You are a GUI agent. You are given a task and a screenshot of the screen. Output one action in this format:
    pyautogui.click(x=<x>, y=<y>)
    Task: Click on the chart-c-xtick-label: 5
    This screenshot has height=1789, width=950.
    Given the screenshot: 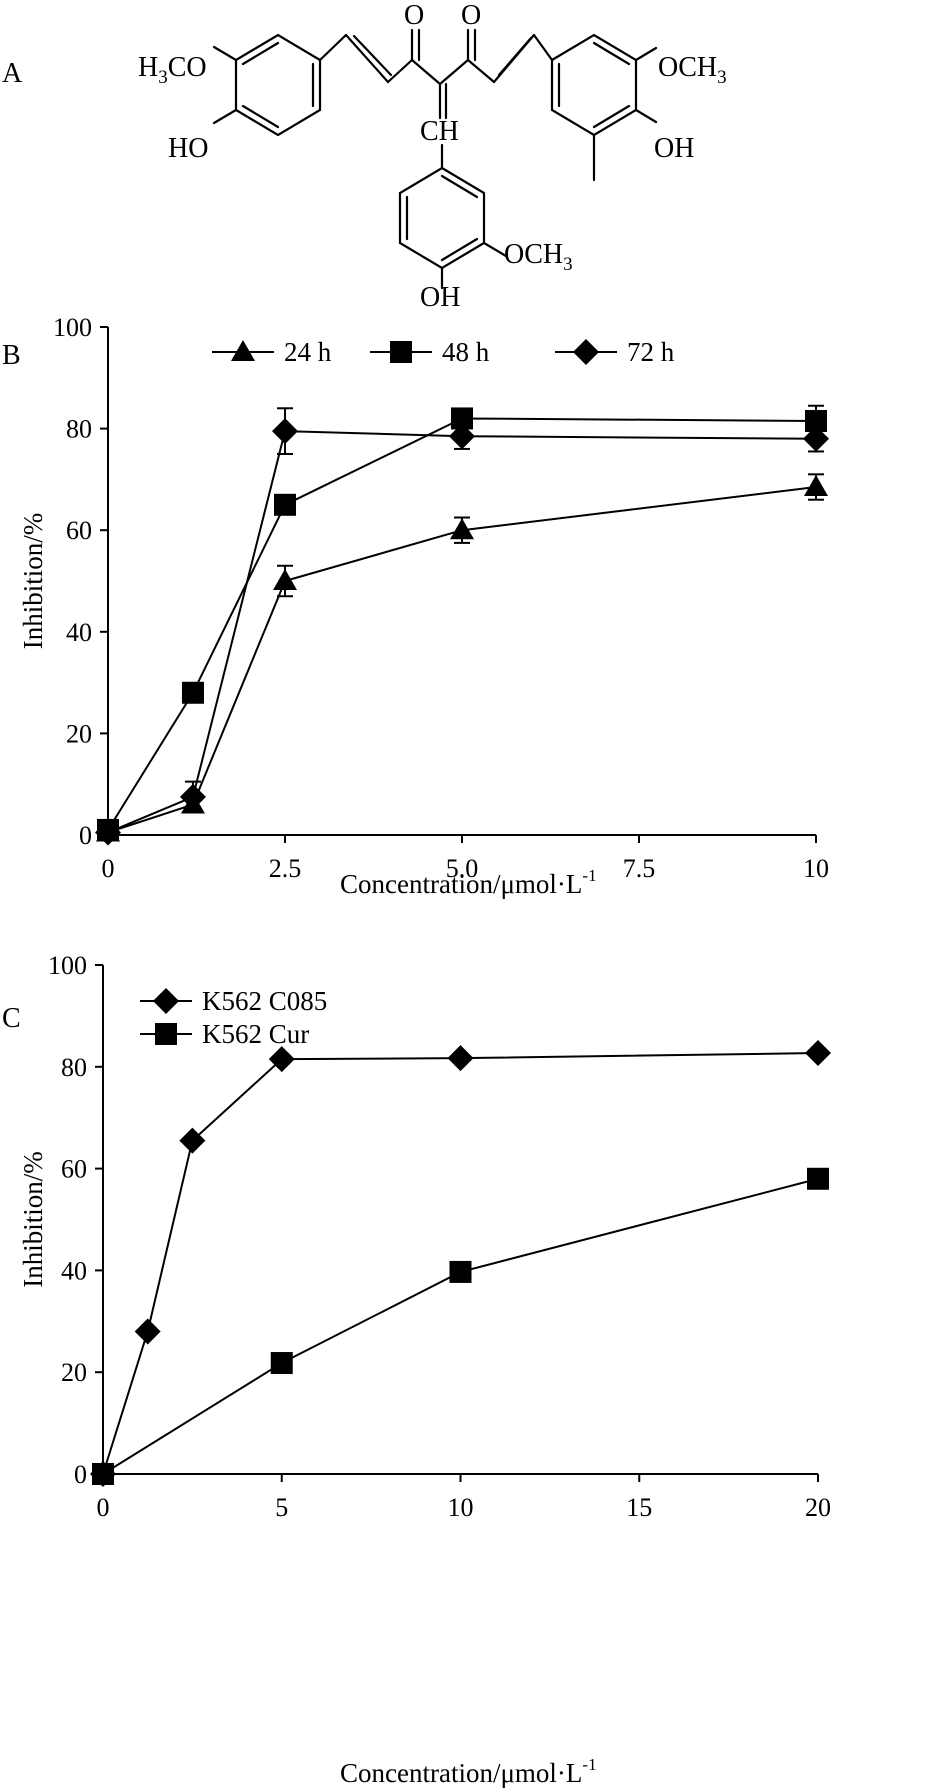 What is the action you would take?
    pyautogui.click(x=281, y=1507)
    